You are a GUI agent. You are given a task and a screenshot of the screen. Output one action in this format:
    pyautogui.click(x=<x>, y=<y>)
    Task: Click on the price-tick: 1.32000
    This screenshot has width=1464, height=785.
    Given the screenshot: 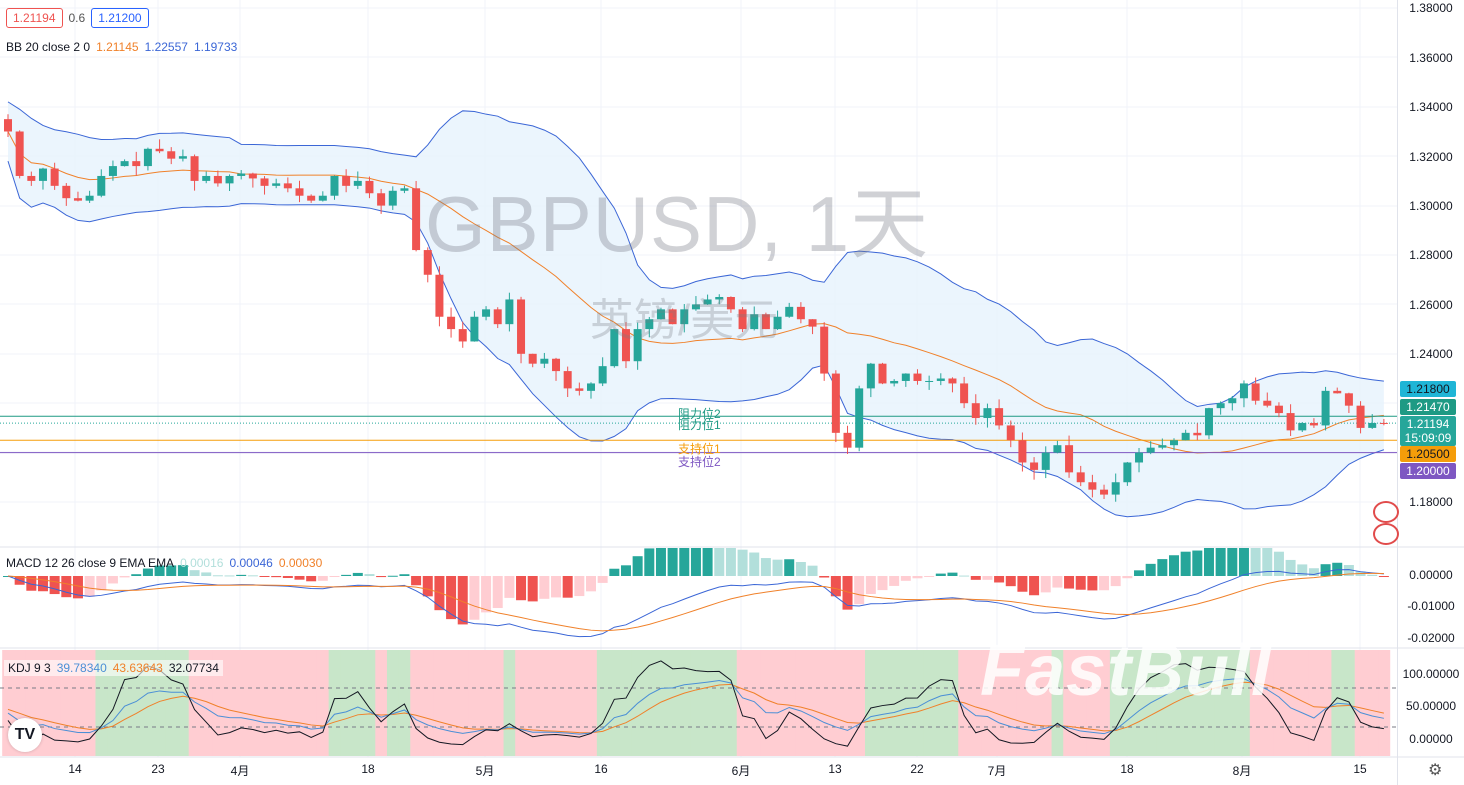 What is the action you would take?
    pyautogui.click(x=1431, y=157)
    